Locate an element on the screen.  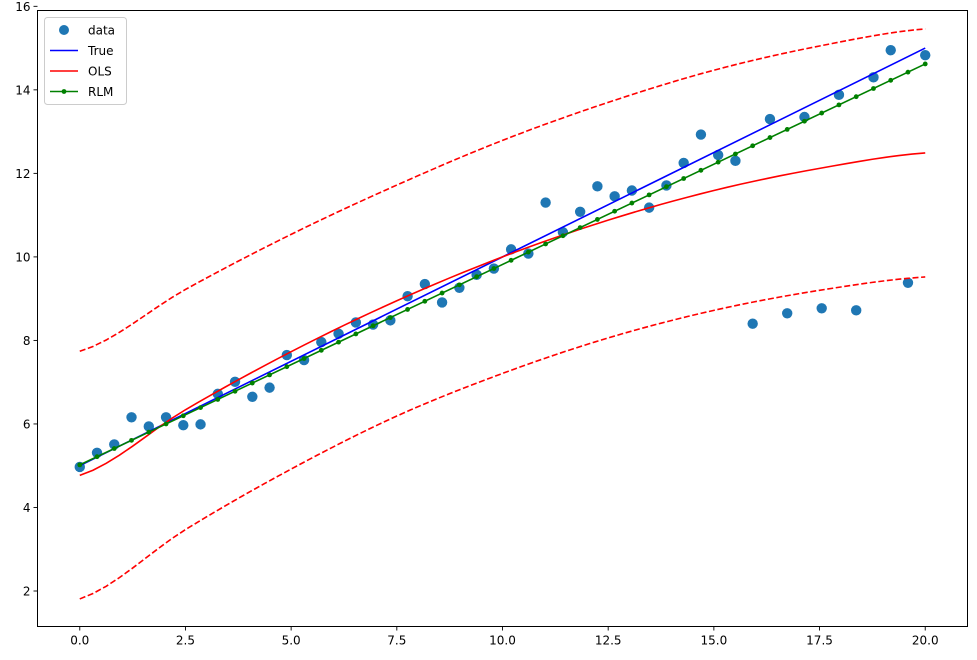
y-tick-label: 10 is located at coordinates (22, 257).